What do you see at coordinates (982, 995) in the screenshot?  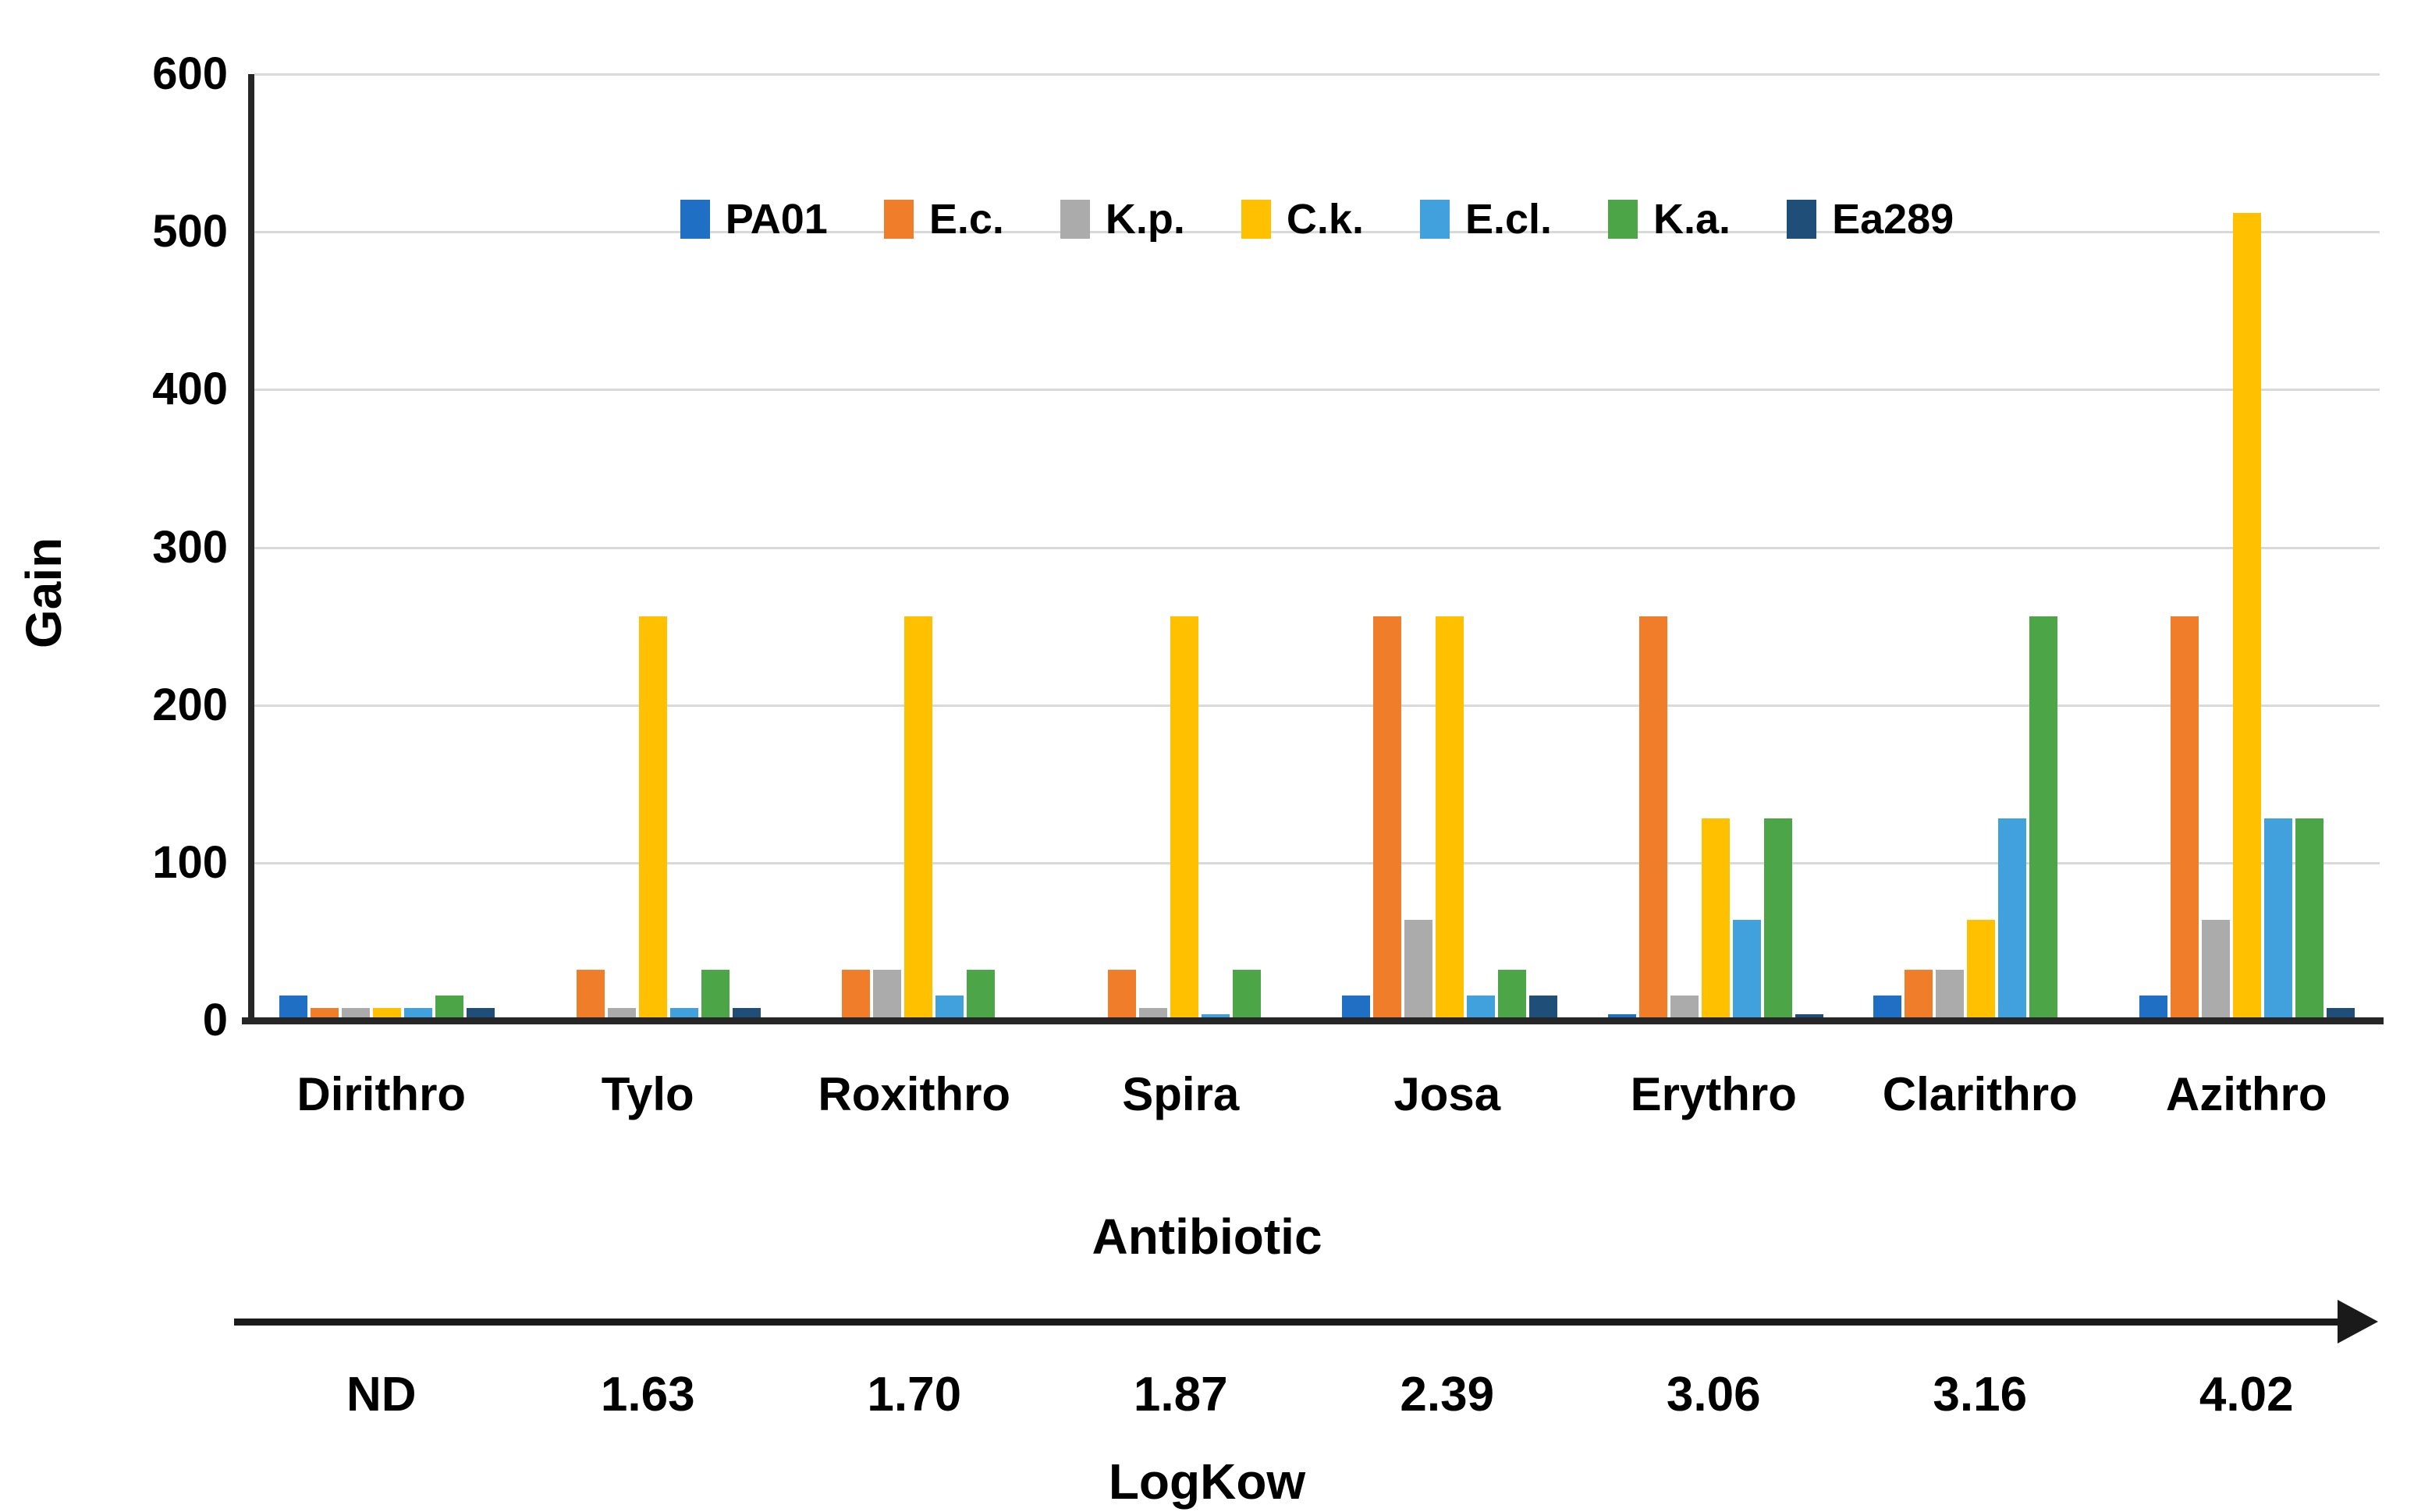 I see `bar-ka-roxithro` at bounding box center [982, 995].